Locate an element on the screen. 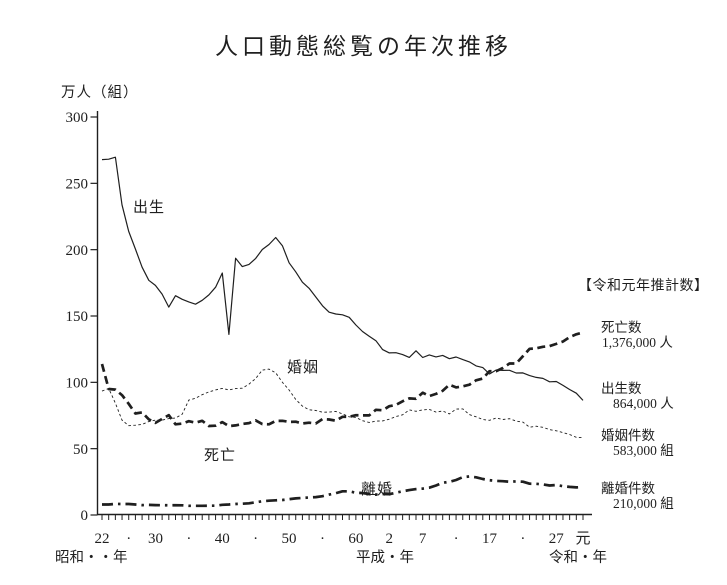  x-tick-label: 元 is located at coordinates (582, 539).